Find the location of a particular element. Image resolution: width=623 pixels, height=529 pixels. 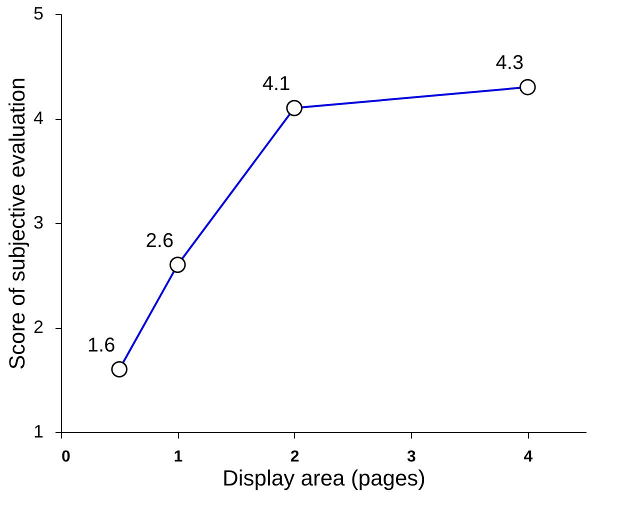

y-tick-label: 1 is located at coordinates (38, 432).